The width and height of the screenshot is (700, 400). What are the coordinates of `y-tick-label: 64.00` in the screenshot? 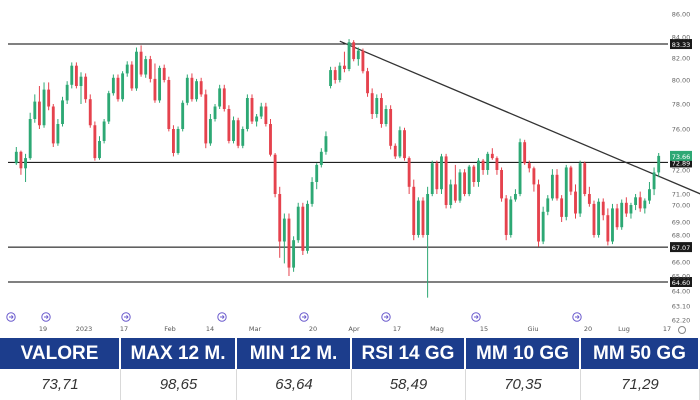 It's located at (681, 292).